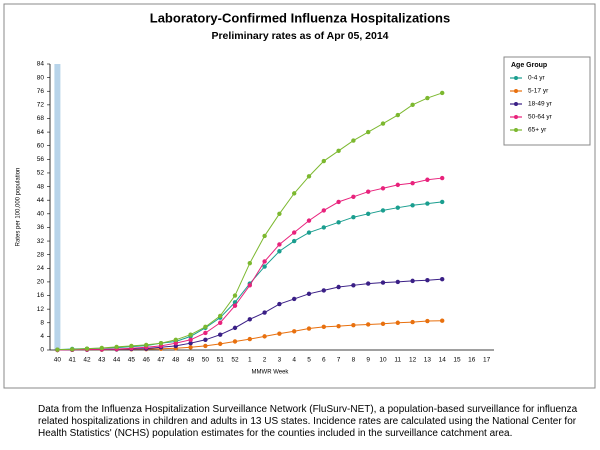 The image size is (600, 450). Describe the element at coordinates (19, 207) in the screenshot. I see `y-axis-label: Rates per 100,000 population` at that location.